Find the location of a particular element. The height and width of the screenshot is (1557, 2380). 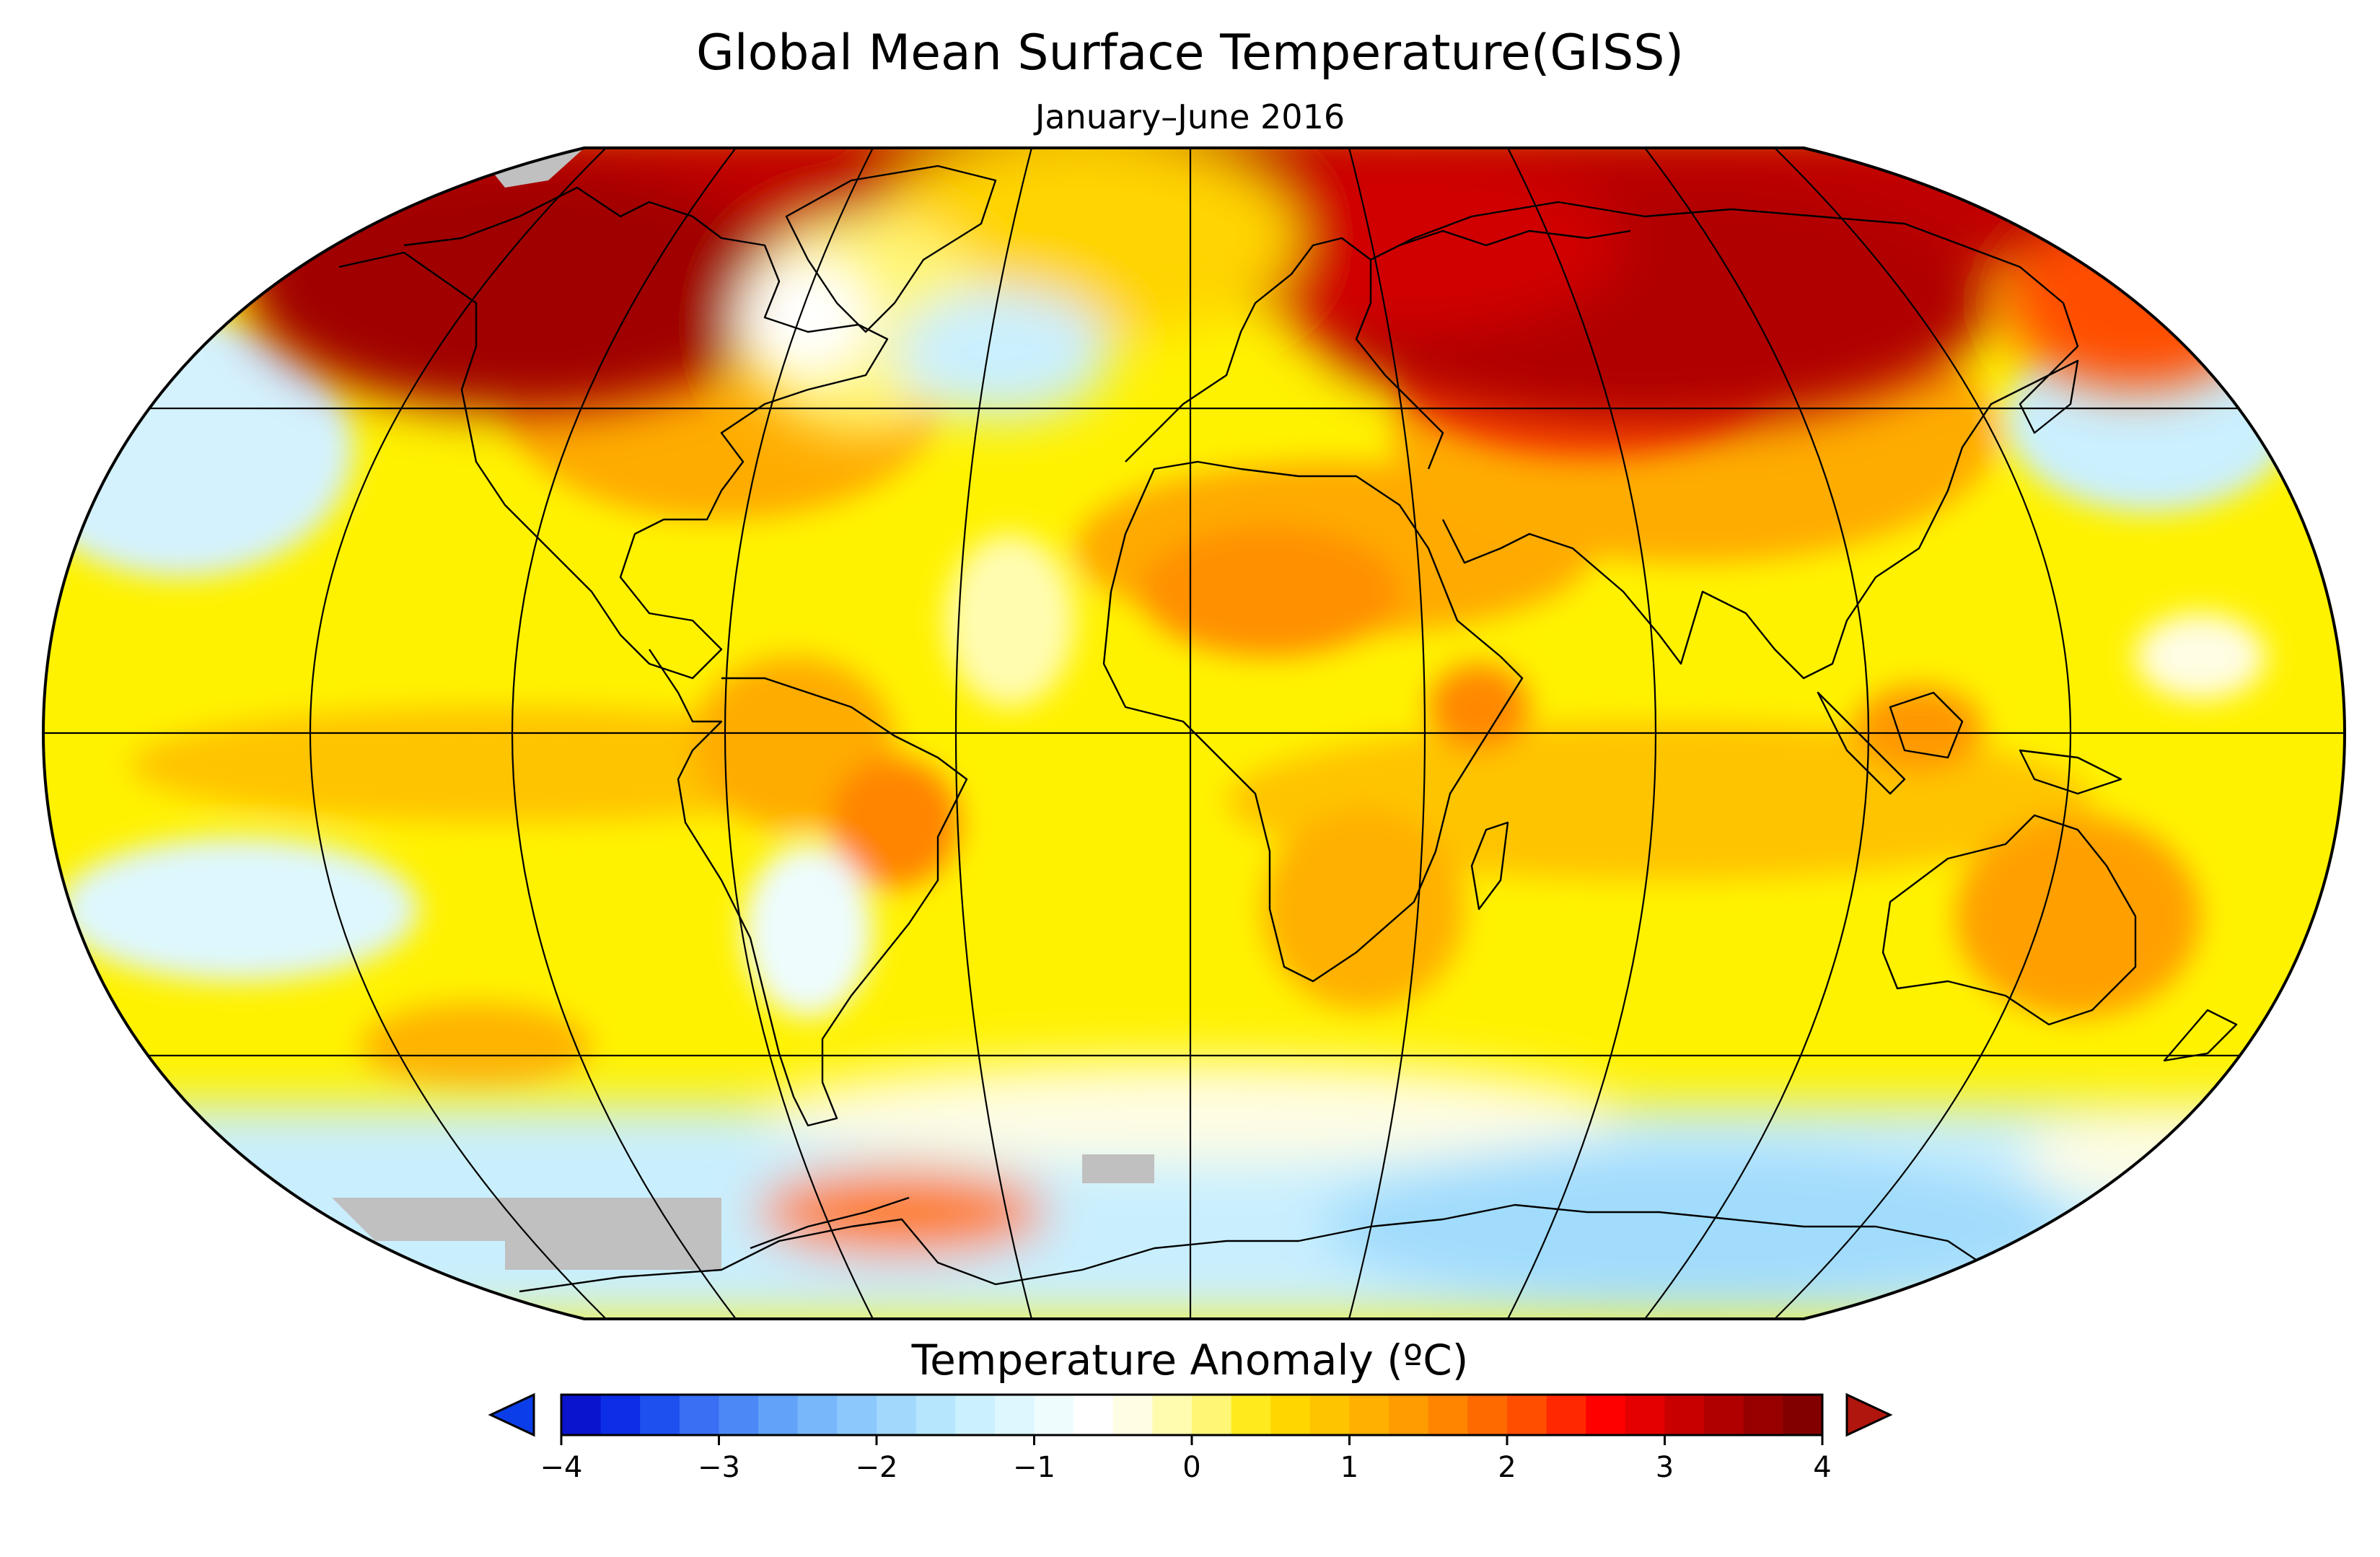

colorbar is located at coordinates (1190, 1418).